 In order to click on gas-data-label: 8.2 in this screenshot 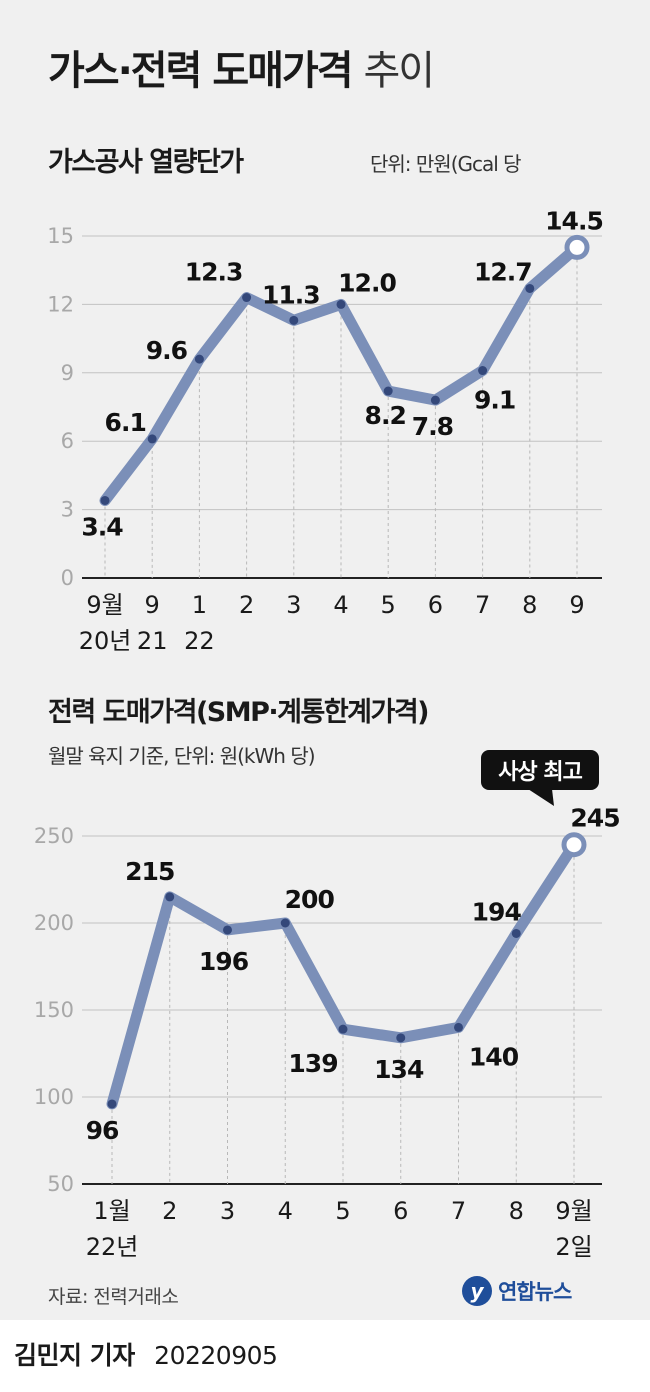, I will do `click(385, 415)`.